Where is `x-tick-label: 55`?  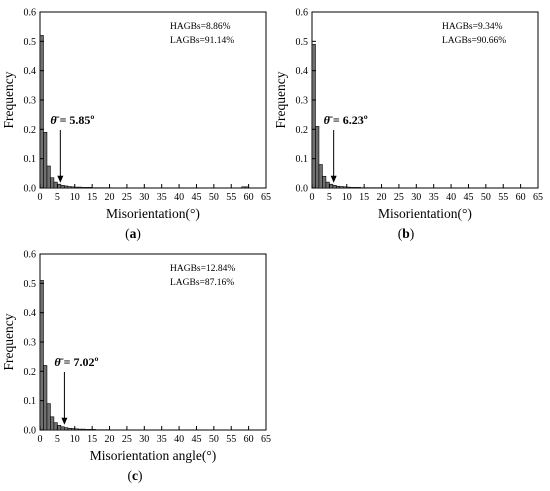
x-tick-label: 55 is located at coordinates (231, 439).